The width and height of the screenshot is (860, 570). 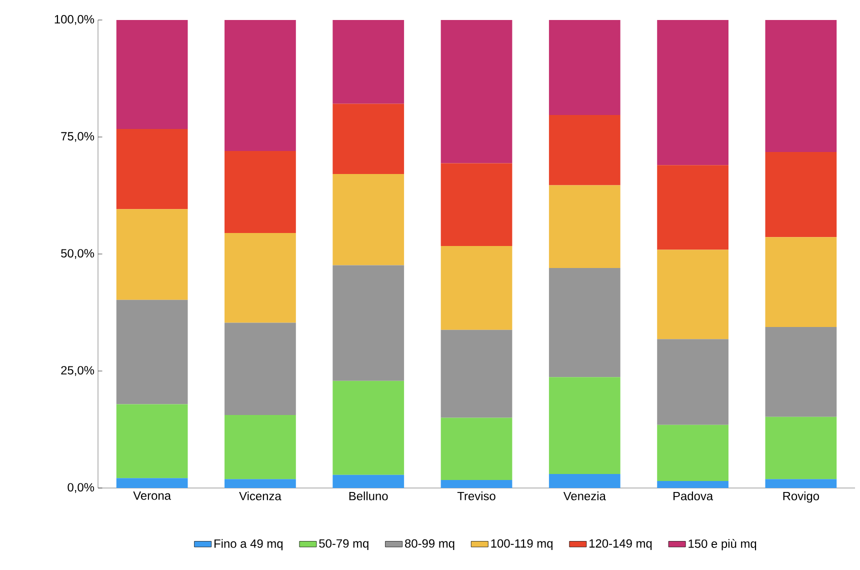 What do you see at coordinates (722, 544) in the screenshot?
I see `legend-label: 150 e più mq` at bounding box center [722, 544].